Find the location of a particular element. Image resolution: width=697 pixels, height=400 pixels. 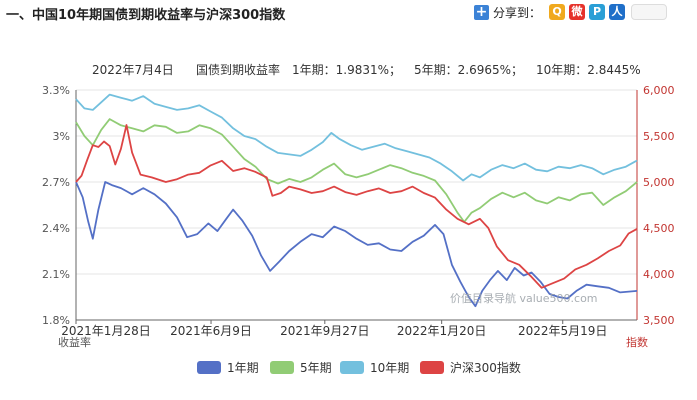

header-item: 10年期：2.8445% is located at coordinates (588, 70).